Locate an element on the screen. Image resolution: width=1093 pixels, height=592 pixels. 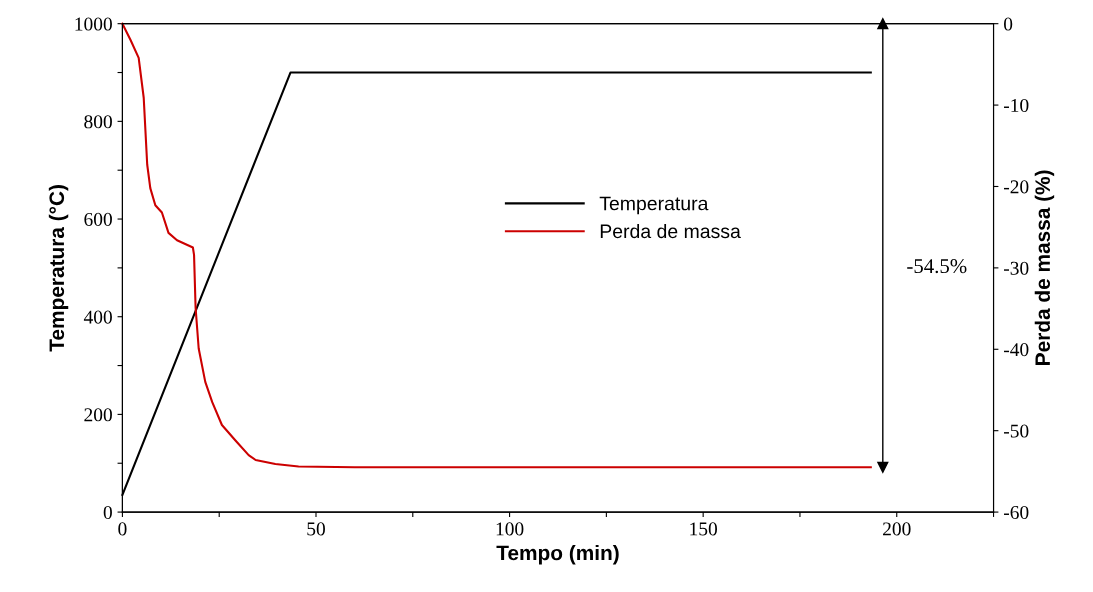
legend-label: Temperatura is located at coordinates (654, 205).